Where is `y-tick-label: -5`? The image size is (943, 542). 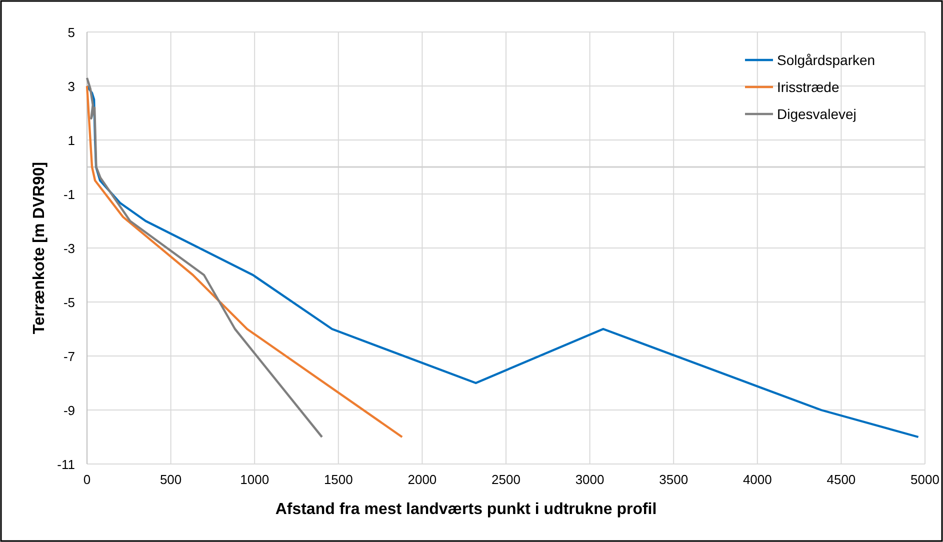
y-tick-label: -5 is located at coordinates (69, 302).